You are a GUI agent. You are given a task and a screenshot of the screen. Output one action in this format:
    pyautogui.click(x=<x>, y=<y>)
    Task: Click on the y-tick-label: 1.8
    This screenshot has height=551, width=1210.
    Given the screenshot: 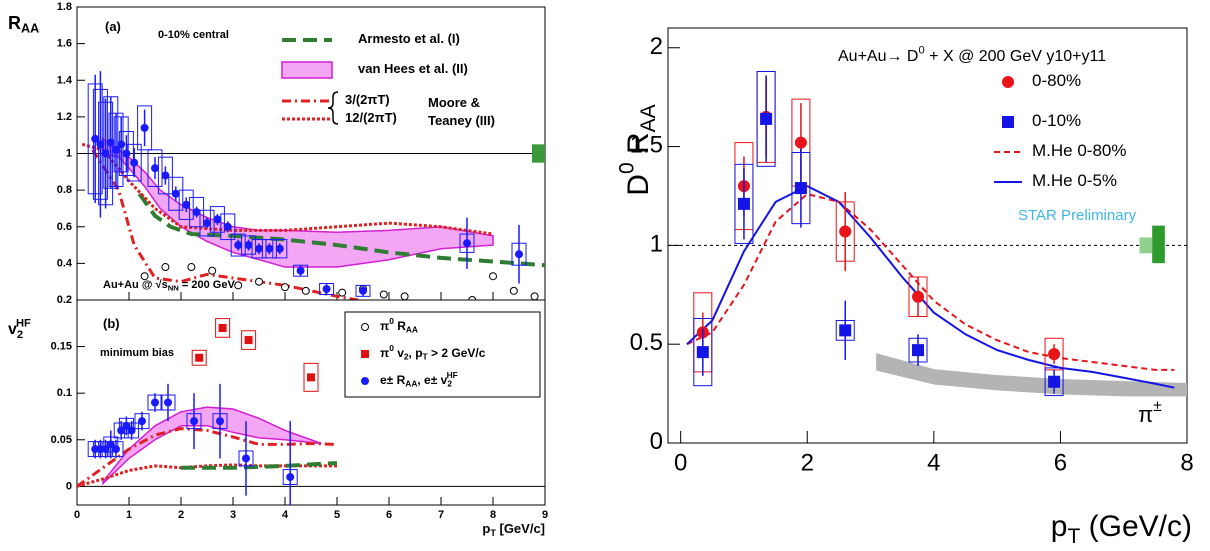 What is the action you would take?
    pyautogui.click(x=64, y=7)
    